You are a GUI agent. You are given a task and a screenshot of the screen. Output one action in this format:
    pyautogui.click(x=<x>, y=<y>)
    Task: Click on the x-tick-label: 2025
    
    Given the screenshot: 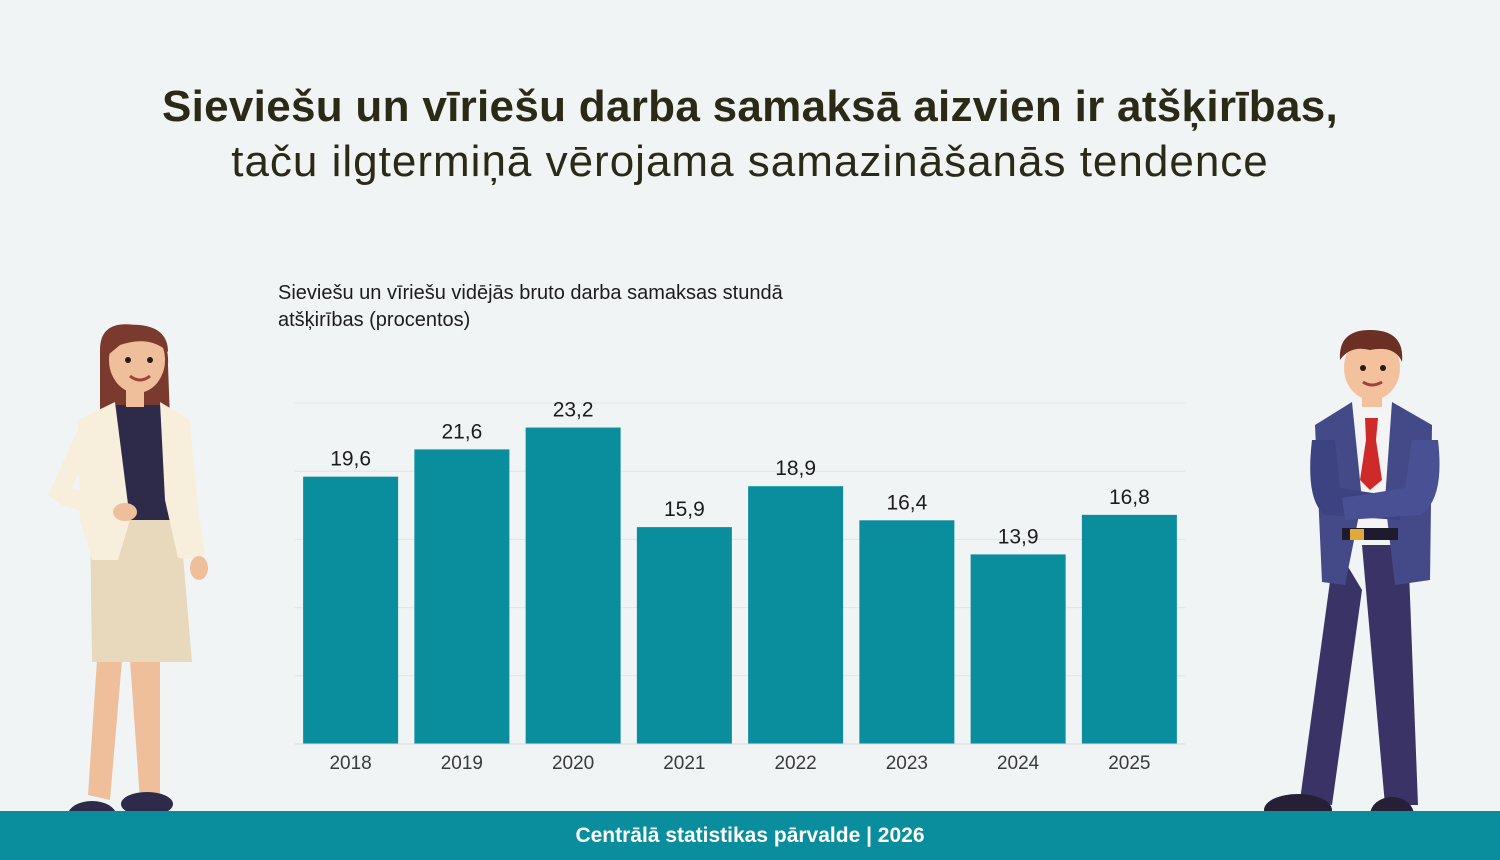 What is the action you would take?
    pyautogui.click(x=1129, y=763)
    